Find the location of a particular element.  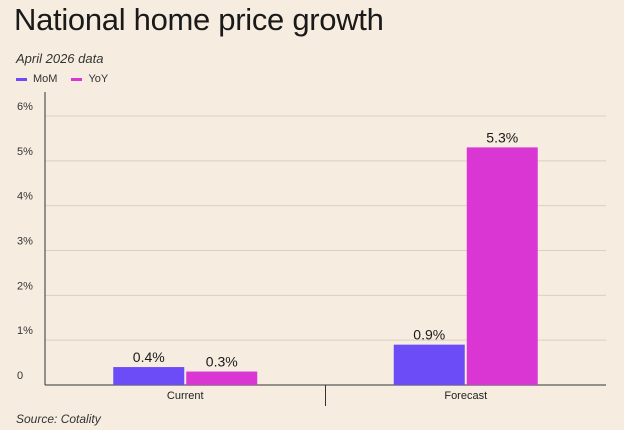

data-label: 5.3% is located at coordinates (502, 137).